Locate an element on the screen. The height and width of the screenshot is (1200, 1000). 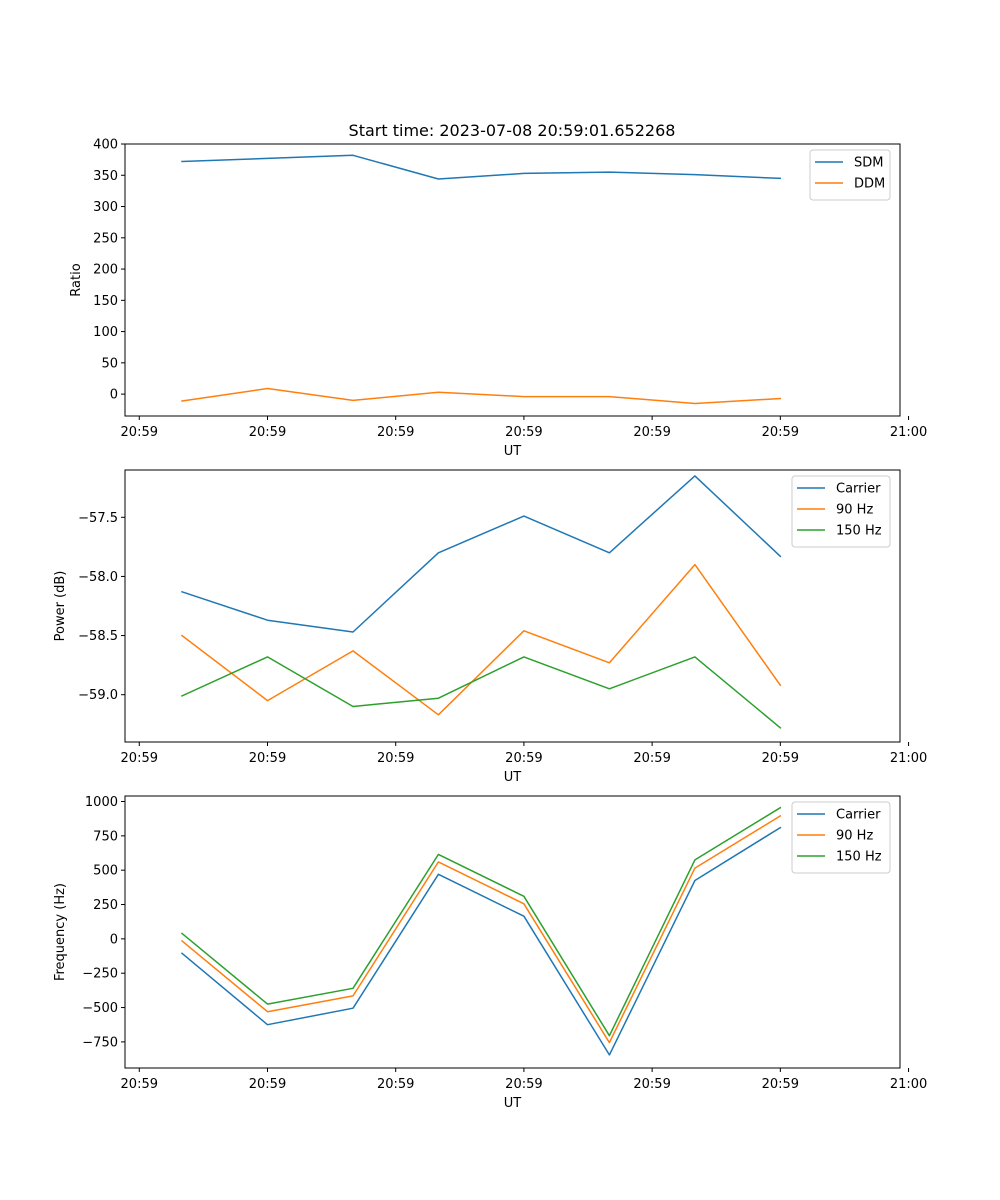
y-tick-label: −250 is located at coordinates (100, 974).